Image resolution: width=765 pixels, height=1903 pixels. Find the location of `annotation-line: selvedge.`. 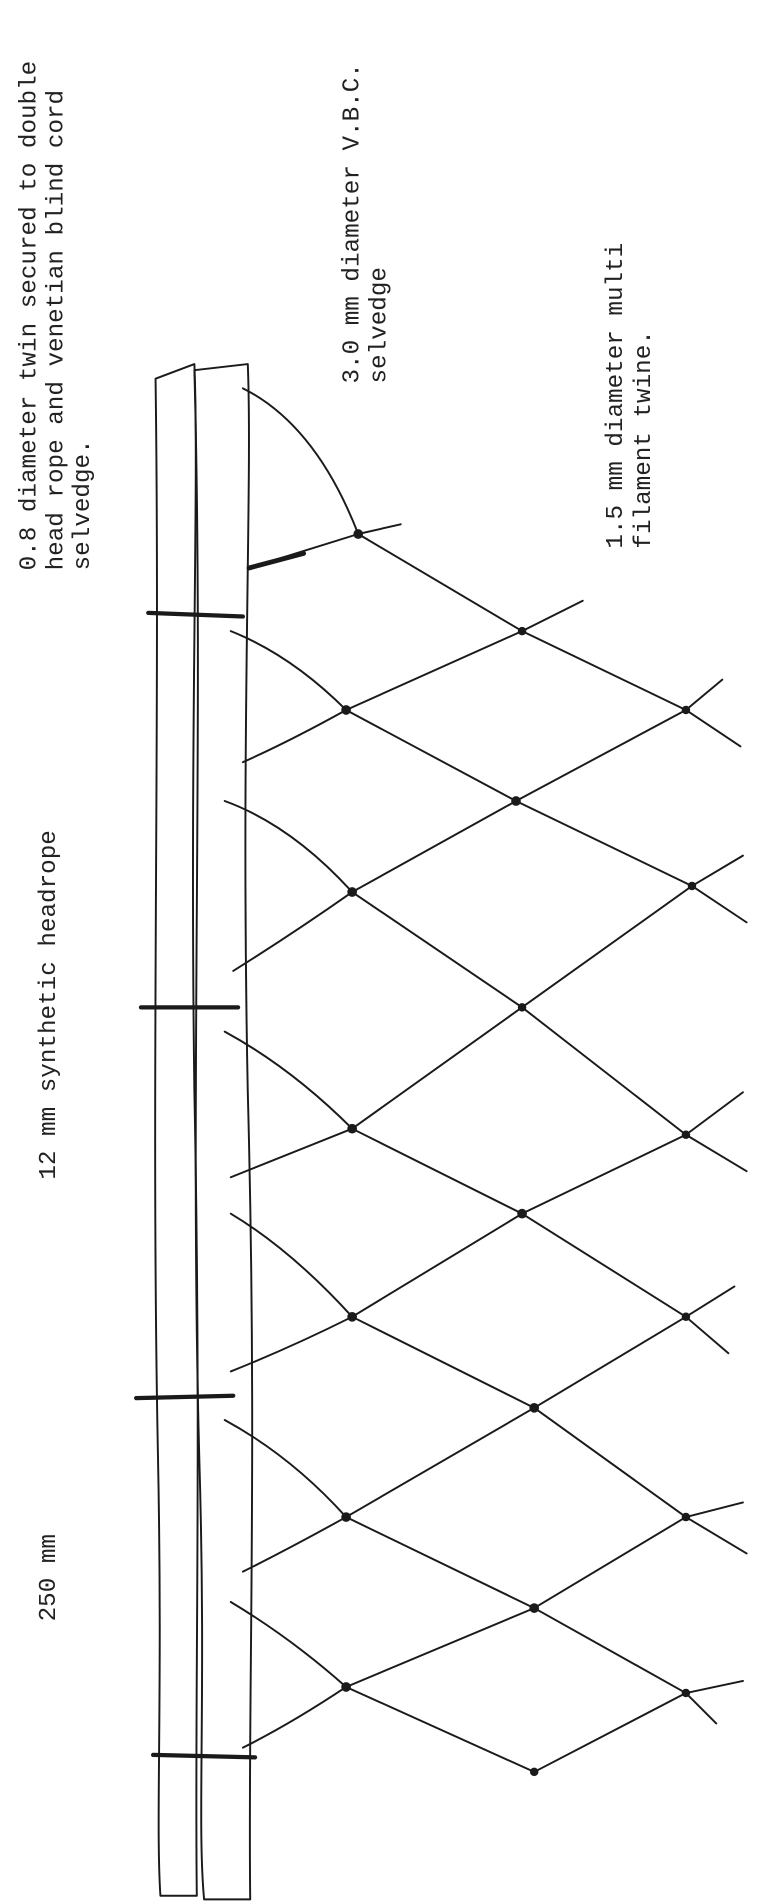

annotation-line: selvedge. is located at coordinates (83, 504).